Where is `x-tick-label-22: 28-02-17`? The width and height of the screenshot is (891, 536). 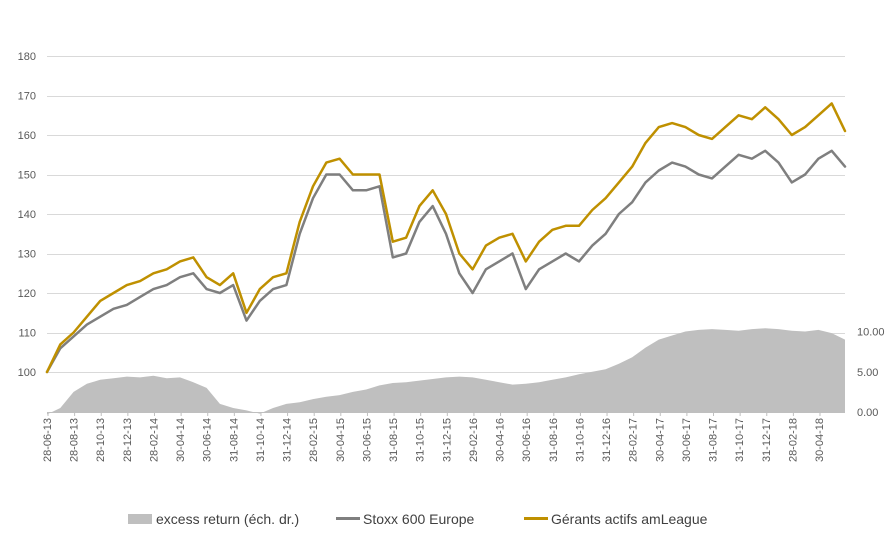 x-tick-label-22: 28-02-17 is located at coordinates (634, 440).